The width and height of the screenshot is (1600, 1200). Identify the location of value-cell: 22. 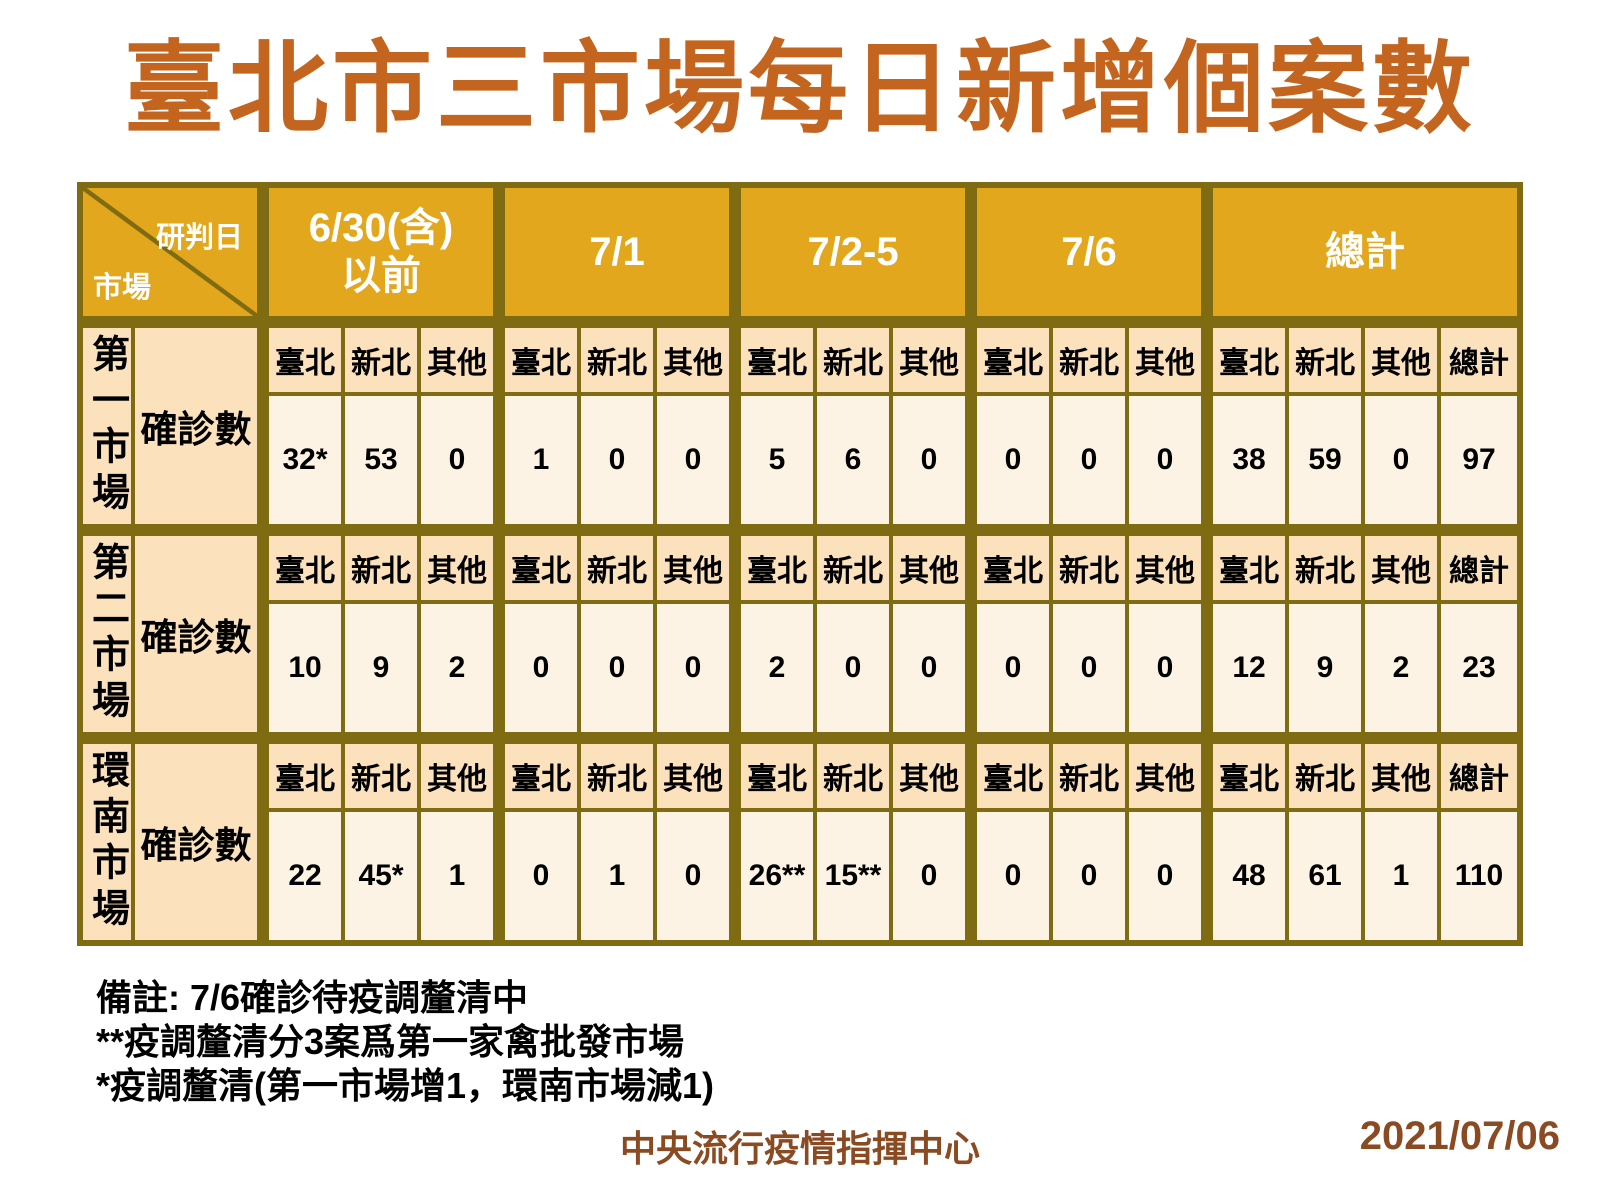
(305, 876).